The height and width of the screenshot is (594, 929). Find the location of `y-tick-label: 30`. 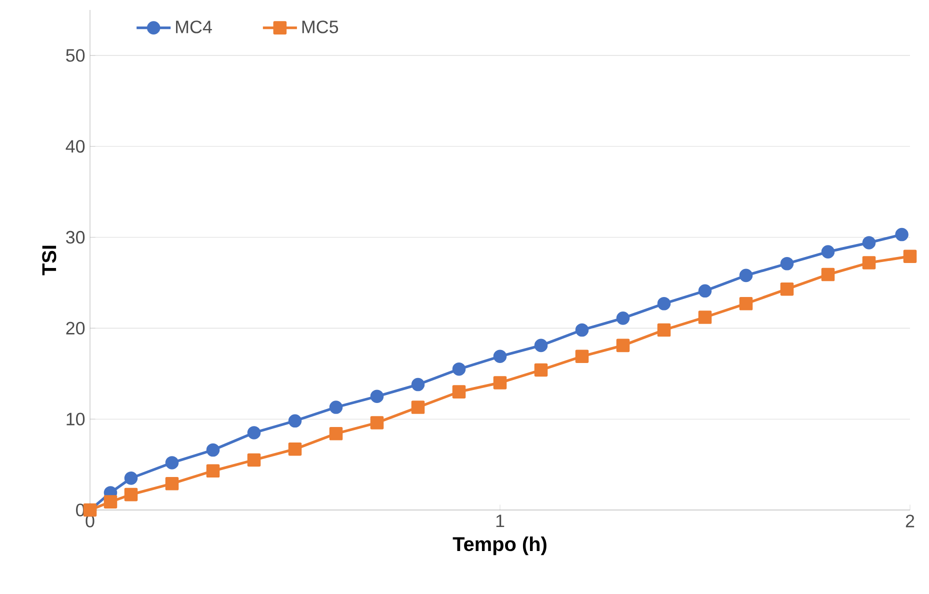

y-tick-label: 30 is located at coordinates (75, 237).